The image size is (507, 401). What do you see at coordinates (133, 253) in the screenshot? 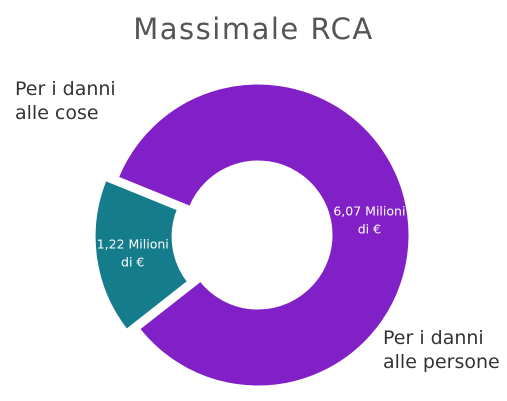
I see `slice-value-label-1: 1,22 Milioni di €` at bounding box center [133, 253].